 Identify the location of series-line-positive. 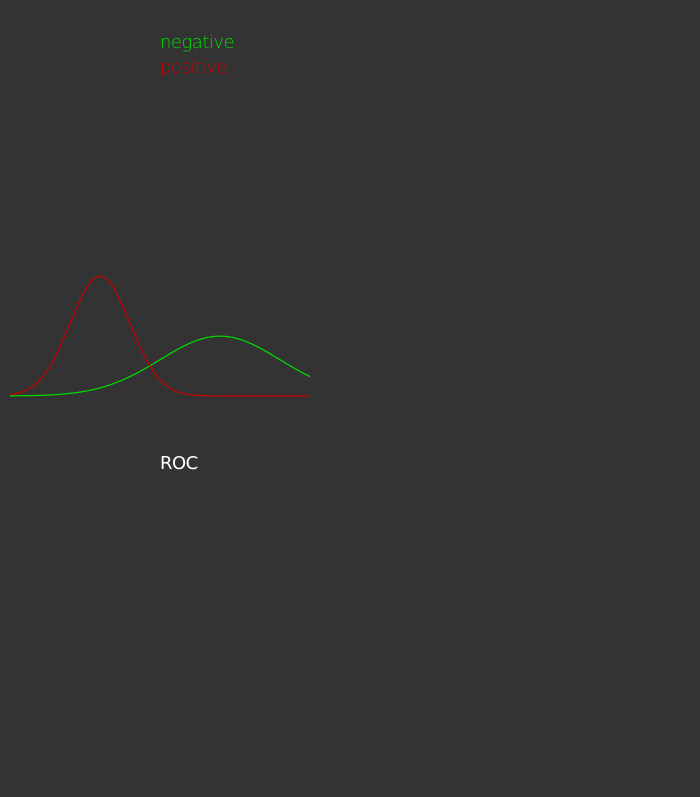
(159, 336).